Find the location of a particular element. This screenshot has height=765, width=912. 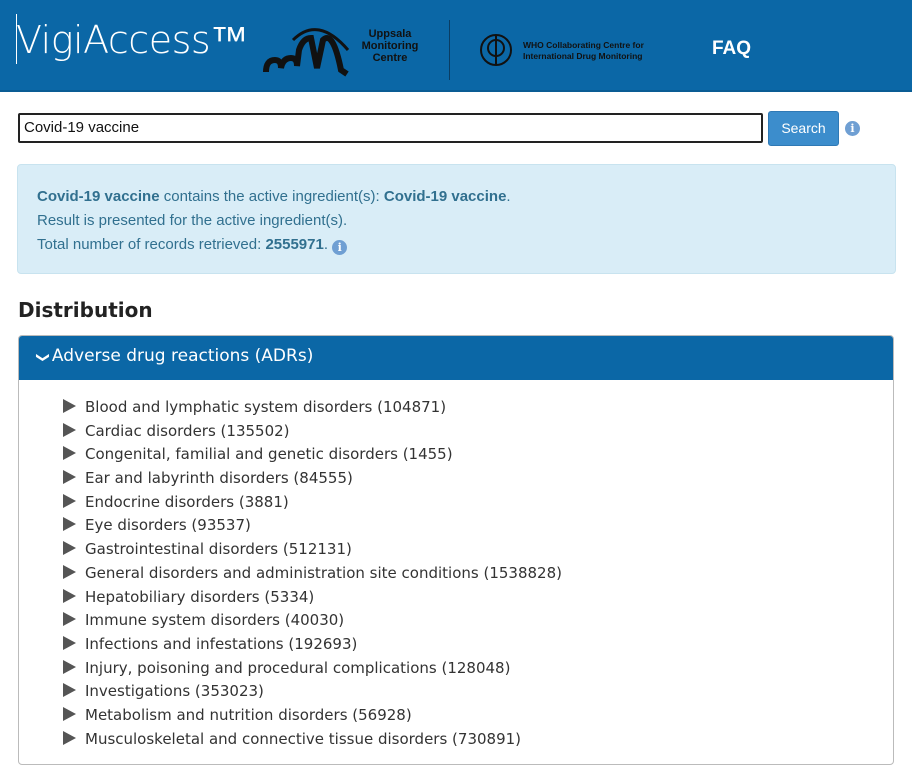

adr-item-label: Endocrine disorders (3881) is located at coordinates (187, 501).